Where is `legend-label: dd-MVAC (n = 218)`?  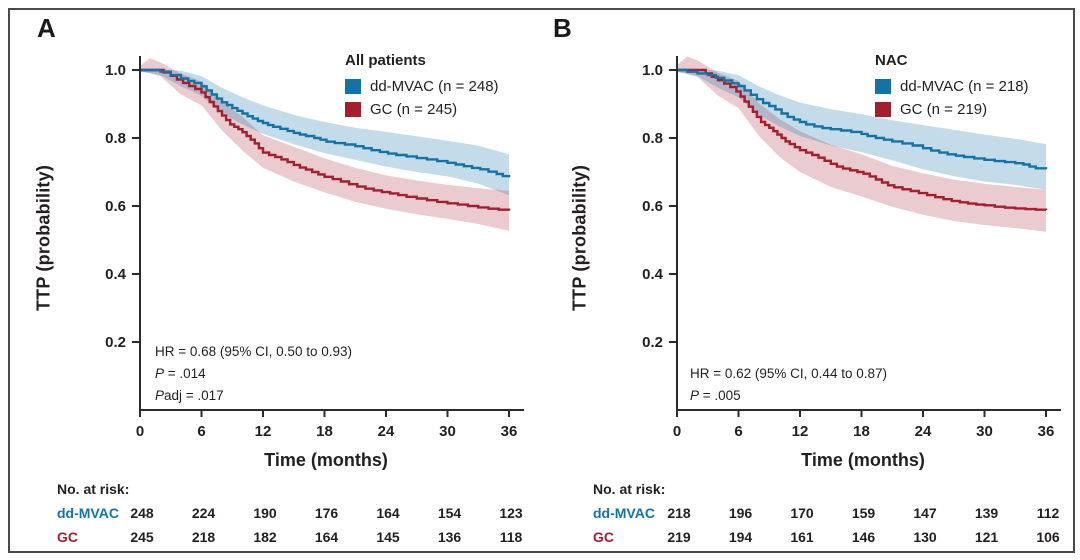
legend-label: dd-MVAC (n = 218) is located at coordinates (964, 86).